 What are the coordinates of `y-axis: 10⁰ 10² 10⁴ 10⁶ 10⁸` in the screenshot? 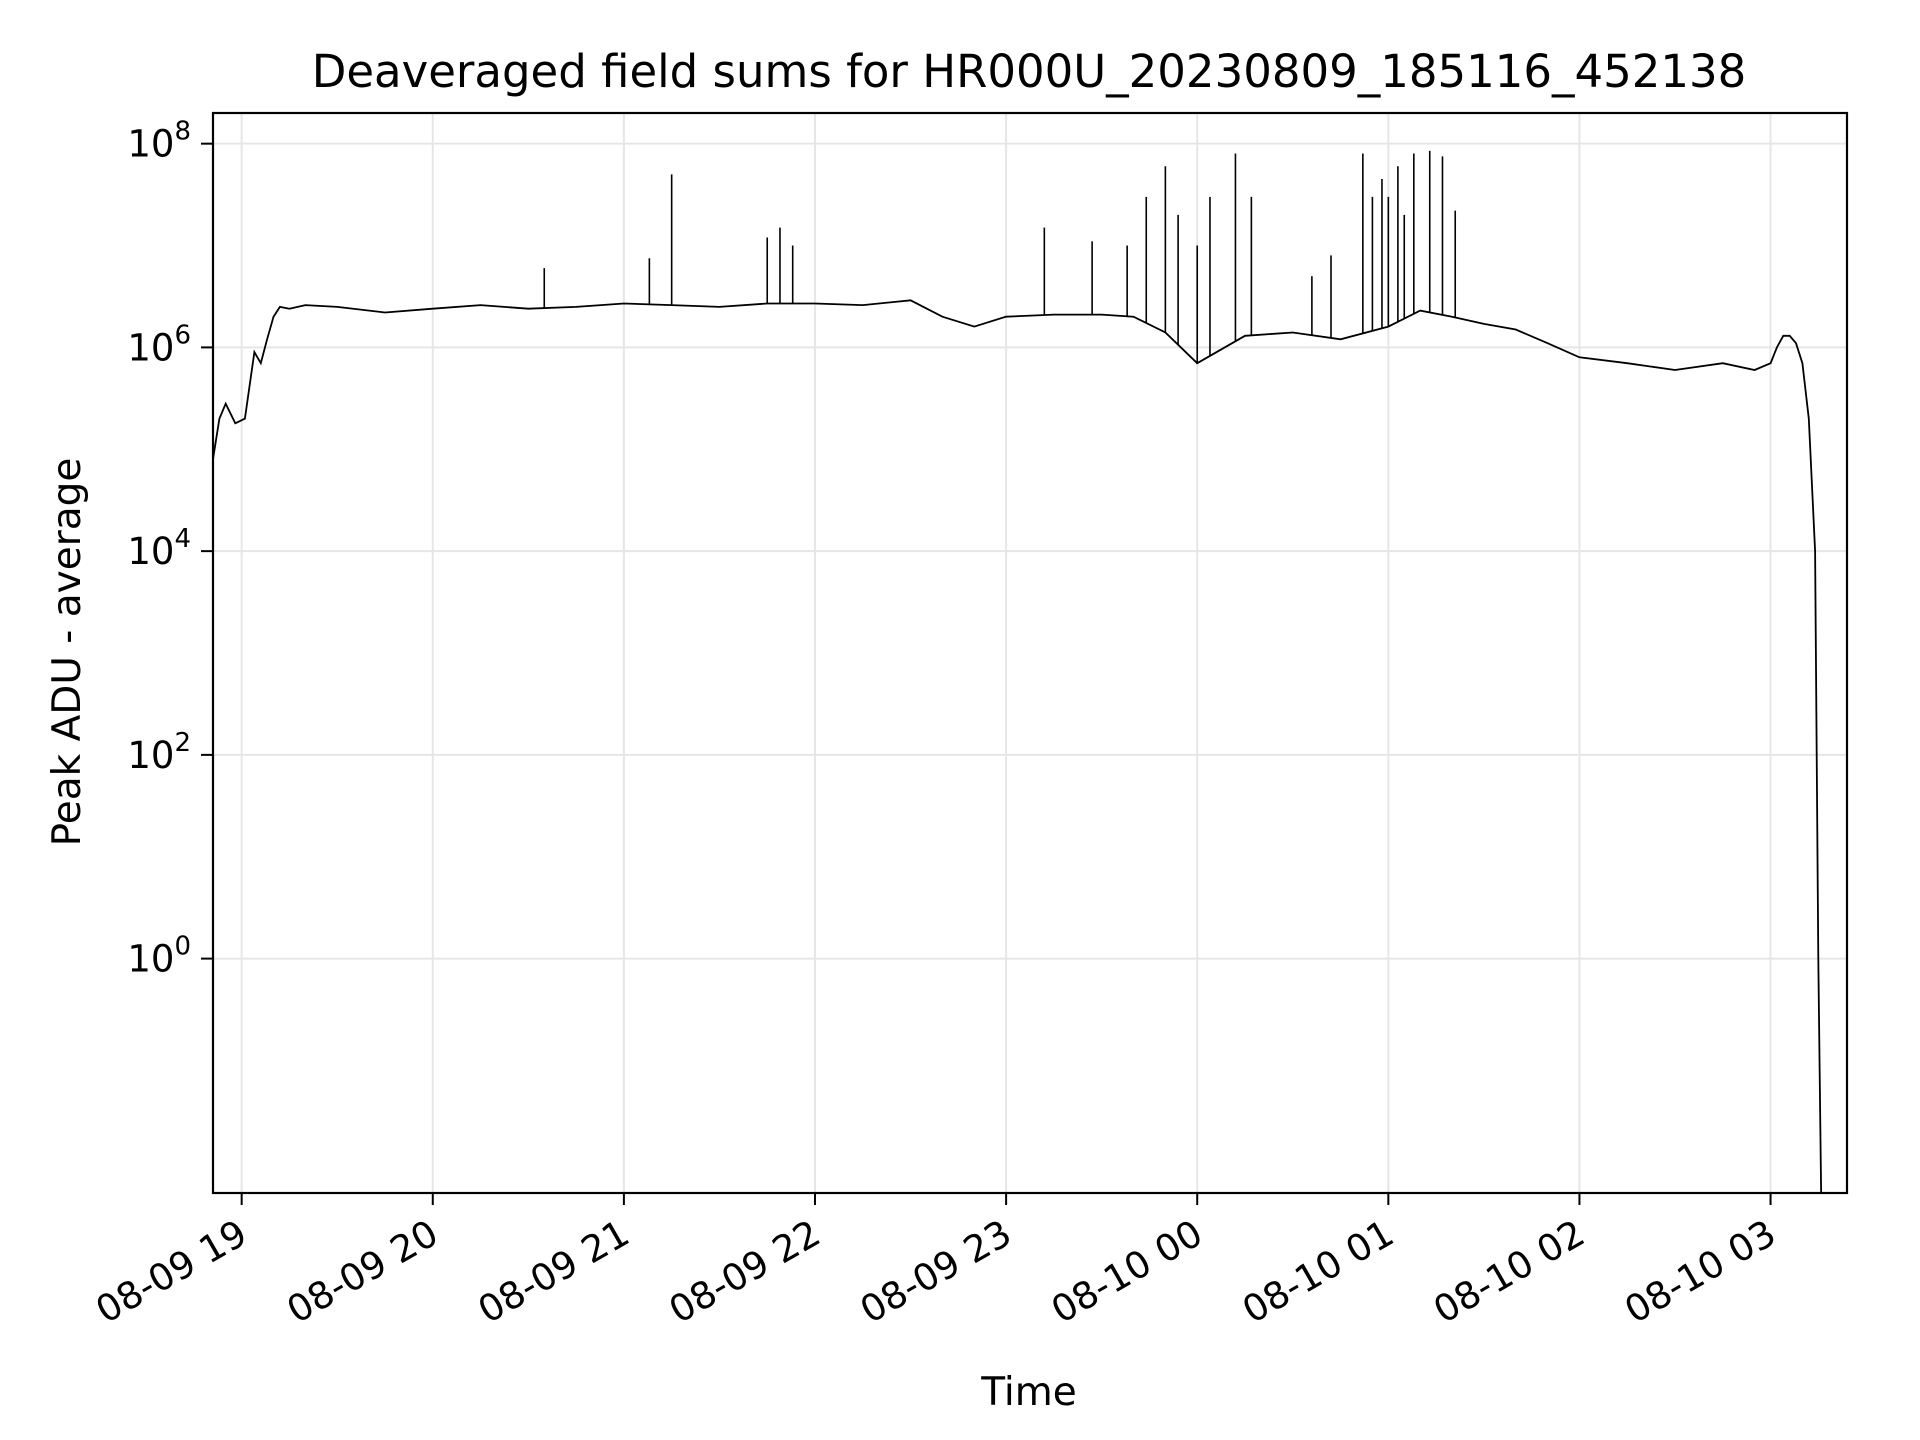 It's located at (170, 549).